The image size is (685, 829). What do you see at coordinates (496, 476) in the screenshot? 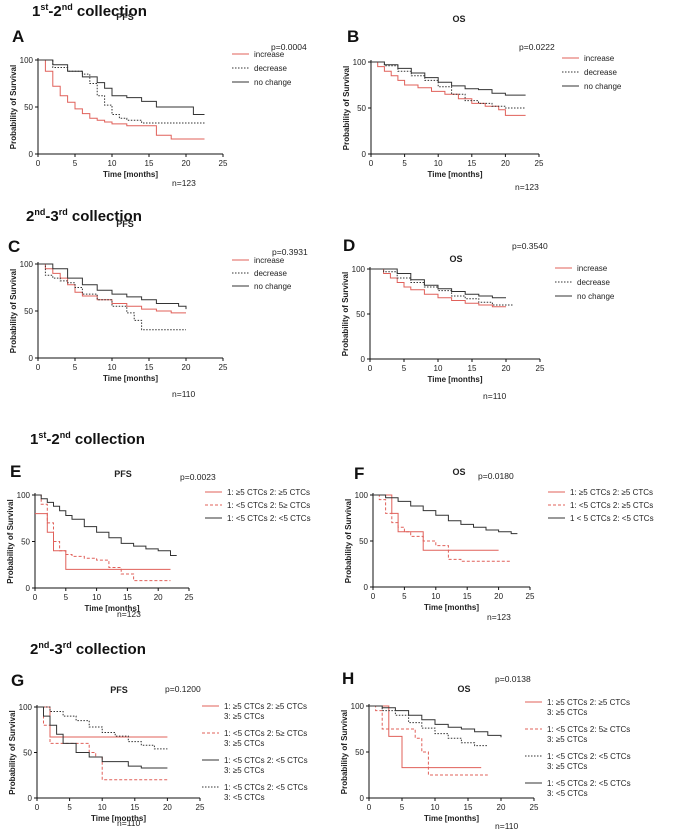
I see `p-value: p=0.0180` at bounding box center [496, 476].